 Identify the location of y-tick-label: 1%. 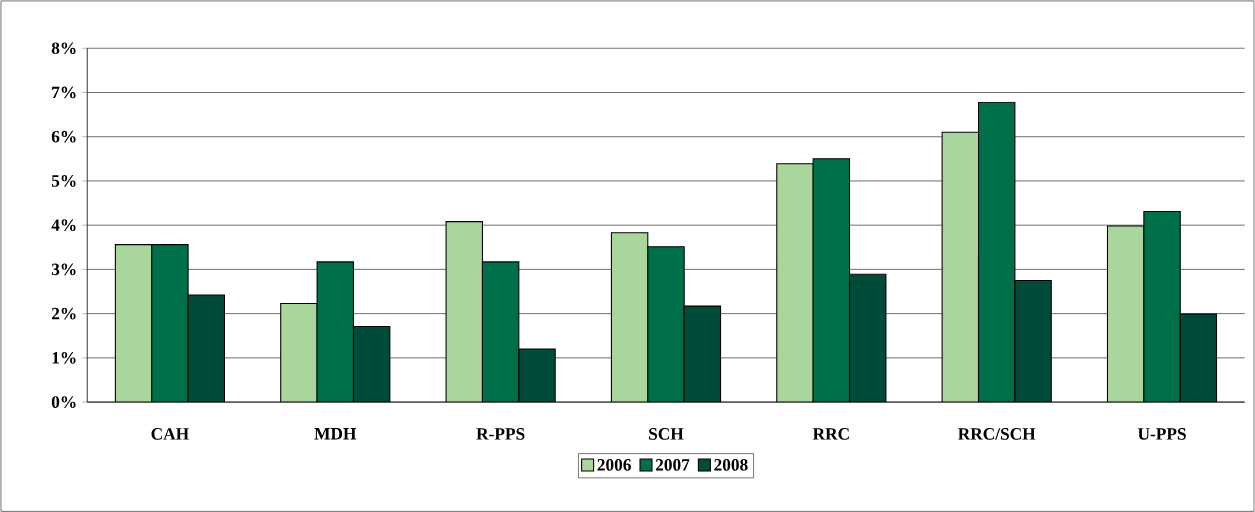
(64, 357).